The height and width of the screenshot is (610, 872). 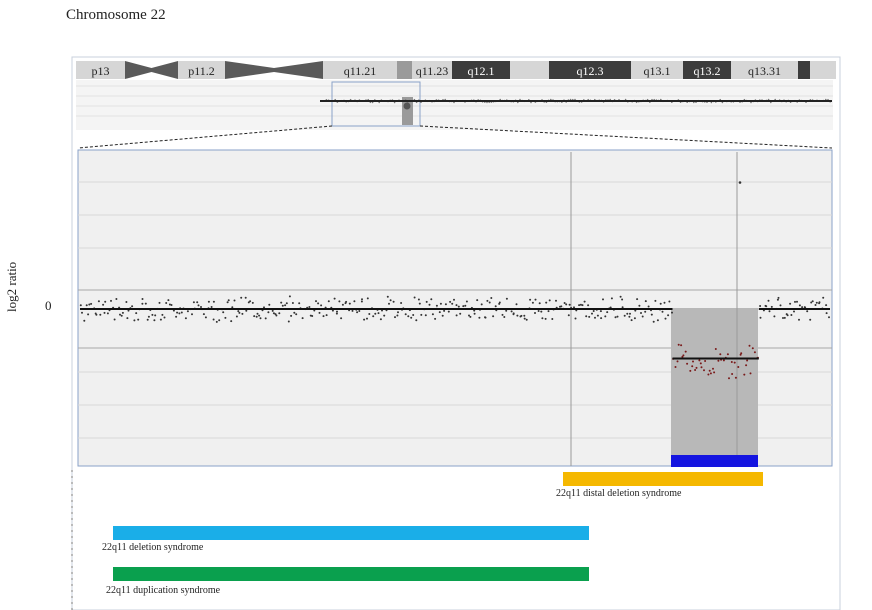 I want to click on deletion-shade, so click(x=714, y=387).